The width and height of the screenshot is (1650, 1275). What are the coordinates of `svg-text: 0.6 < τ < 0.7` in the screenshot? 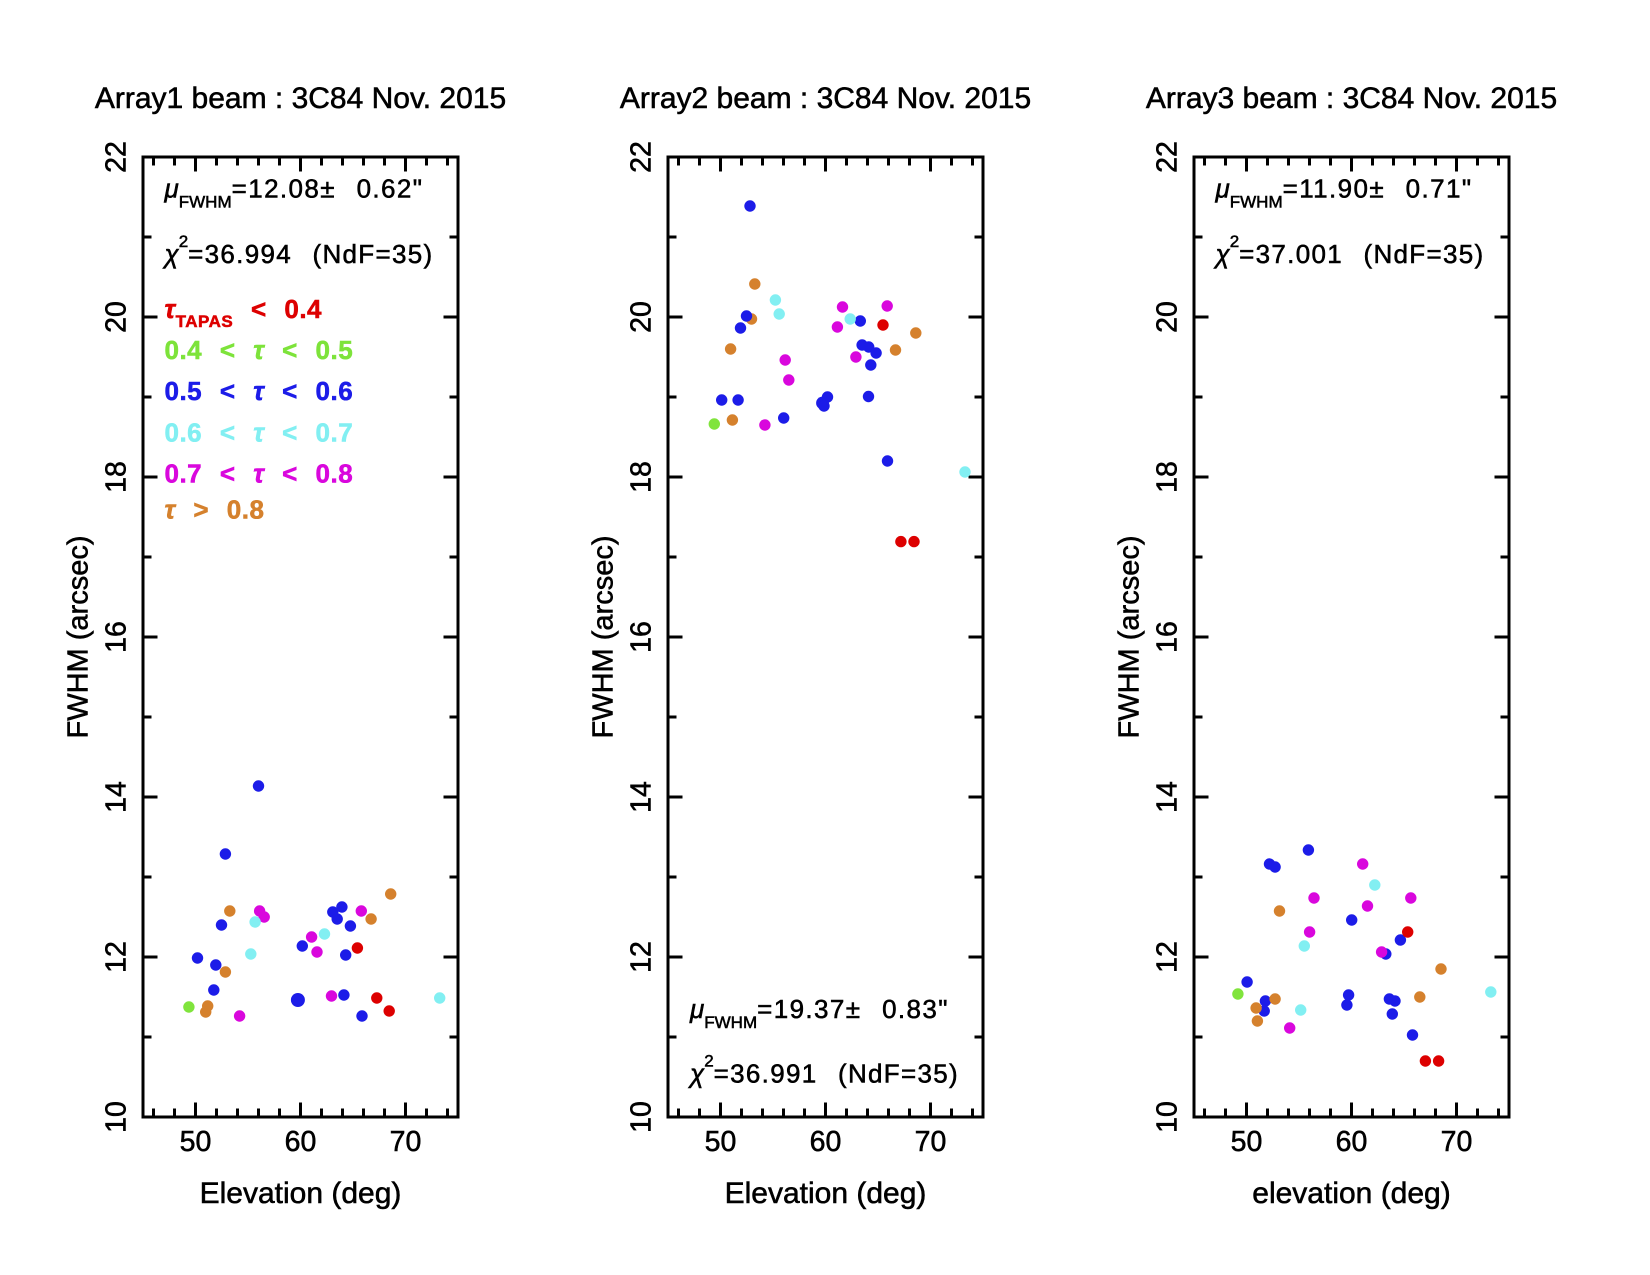 It's located at (259, 433).